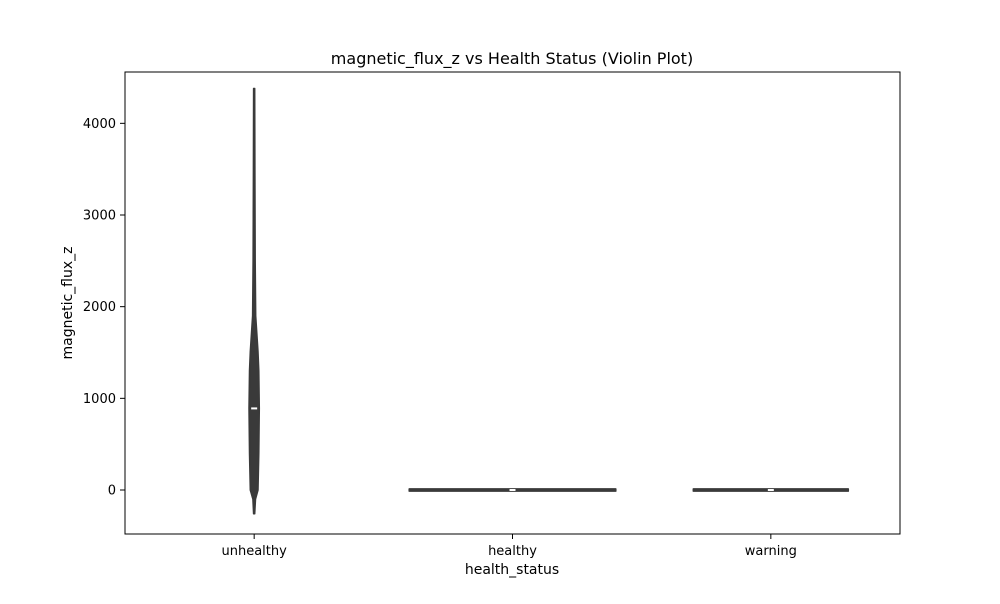 Image resolution: width=1000 pixels, height=604 pixels. What do you see at coordinates (68, 303) in the screenshot?
I see `y-axis-label: magnetic_flux_z` at bounding box center [68, 303].